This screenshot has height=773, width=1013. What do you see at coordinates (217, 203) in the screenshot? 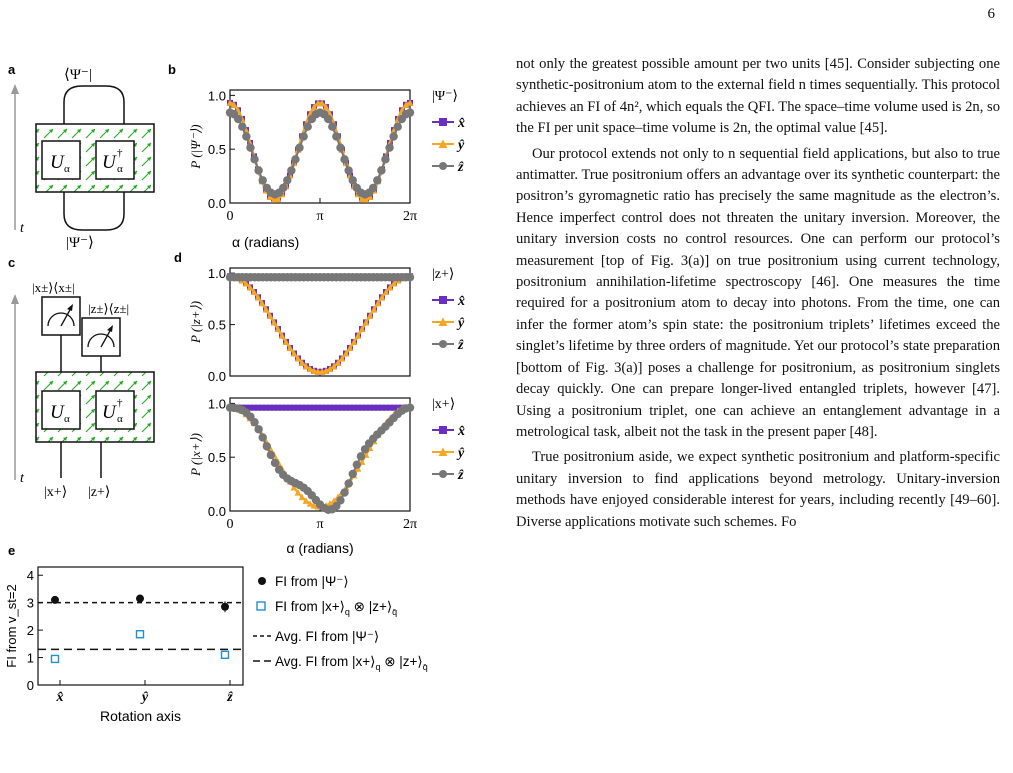
I see `y-tick-label: 0.0` at bounding box center [217, 203].